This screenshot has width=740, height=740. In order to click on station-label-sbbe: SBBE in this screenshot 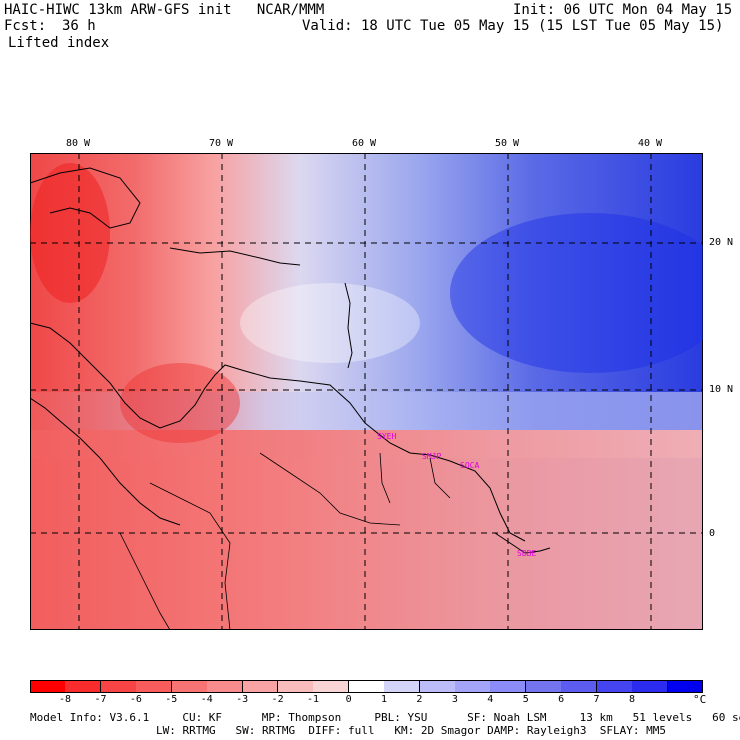, I will do `click(527, 553)`.